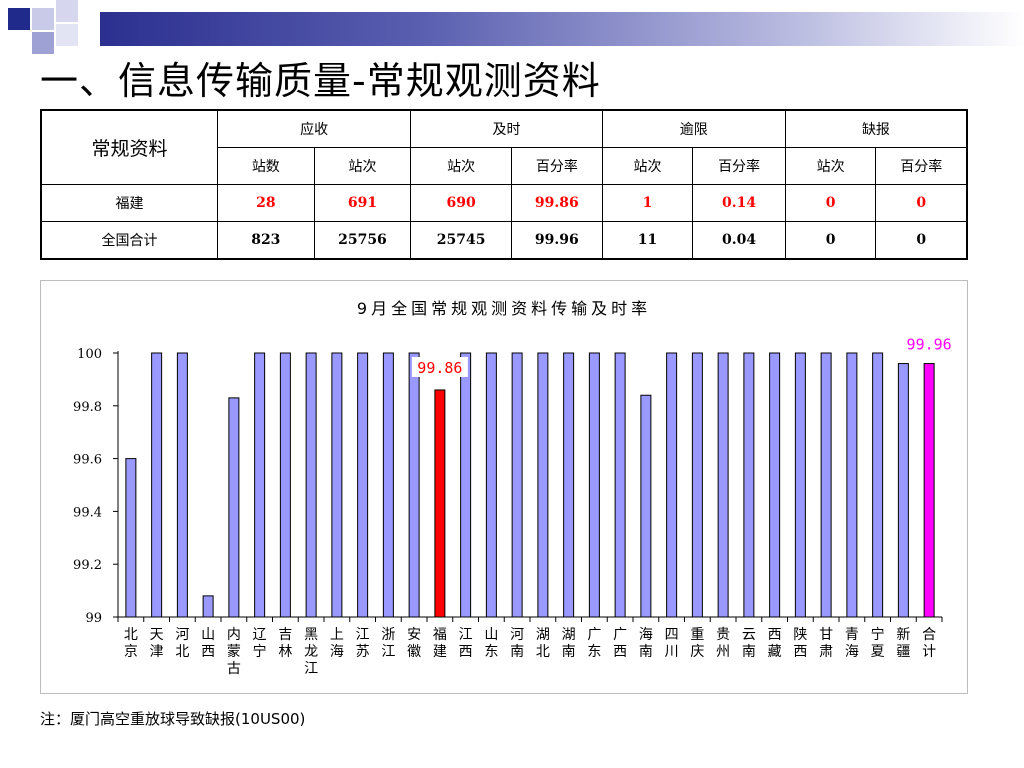  I want to click on bar-北京, so click(131, 538).